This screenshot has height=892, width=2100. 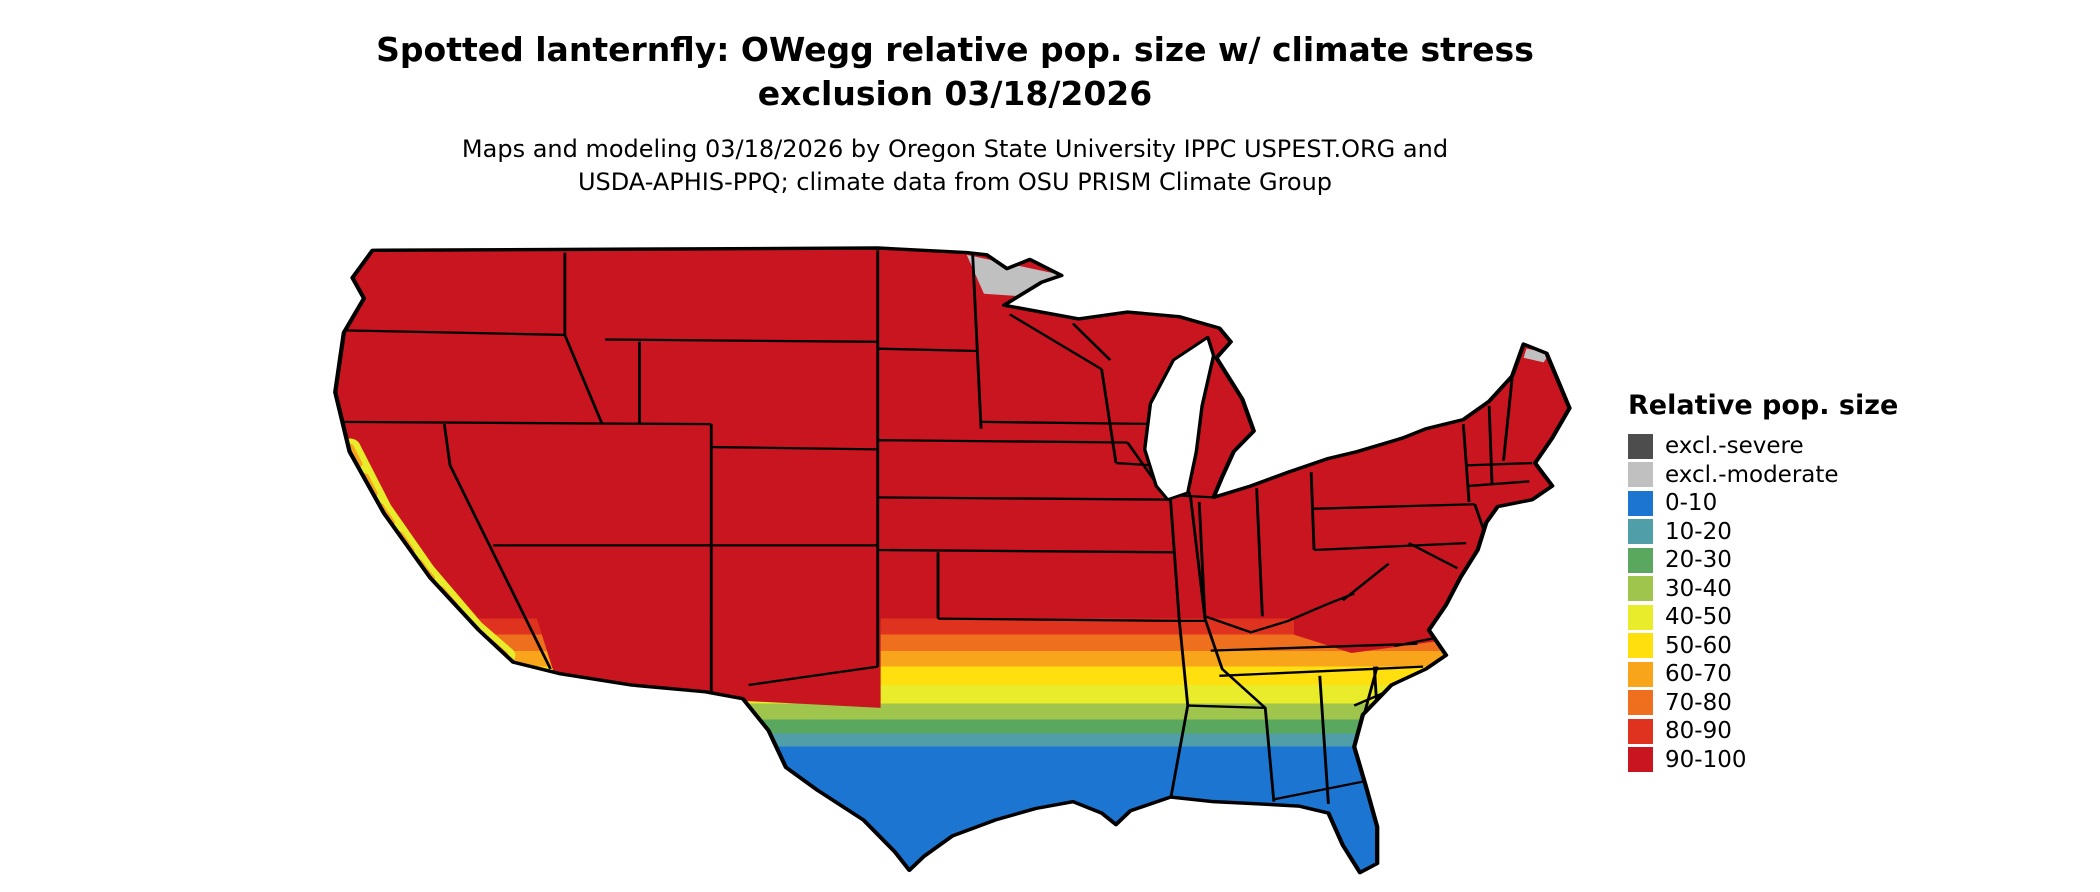 I want to click on legend-item-label: 0-10, so click(x=1691, y=503).